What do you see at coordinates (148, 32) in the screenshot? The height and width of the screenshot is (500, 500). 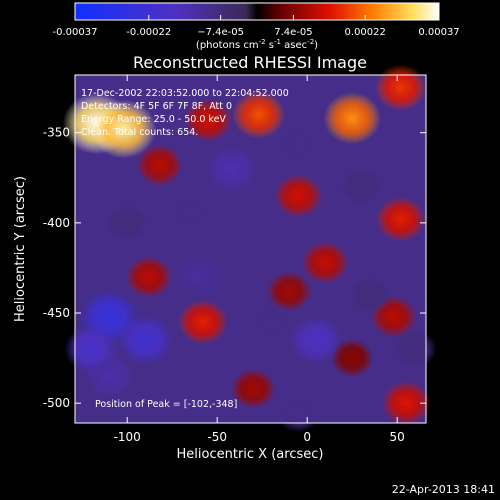 I see `colorbar-tick-label: -0.00022` at bounding box center [148, 32].